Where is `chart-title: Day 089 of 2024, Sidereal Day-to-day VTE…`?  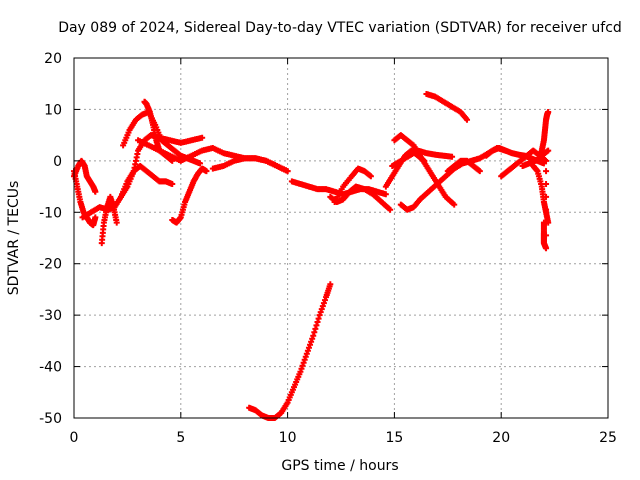 chart-title: Day 089 of 2024, Sidereal Day-to-day VTE… is located at coordinates (340, 28).